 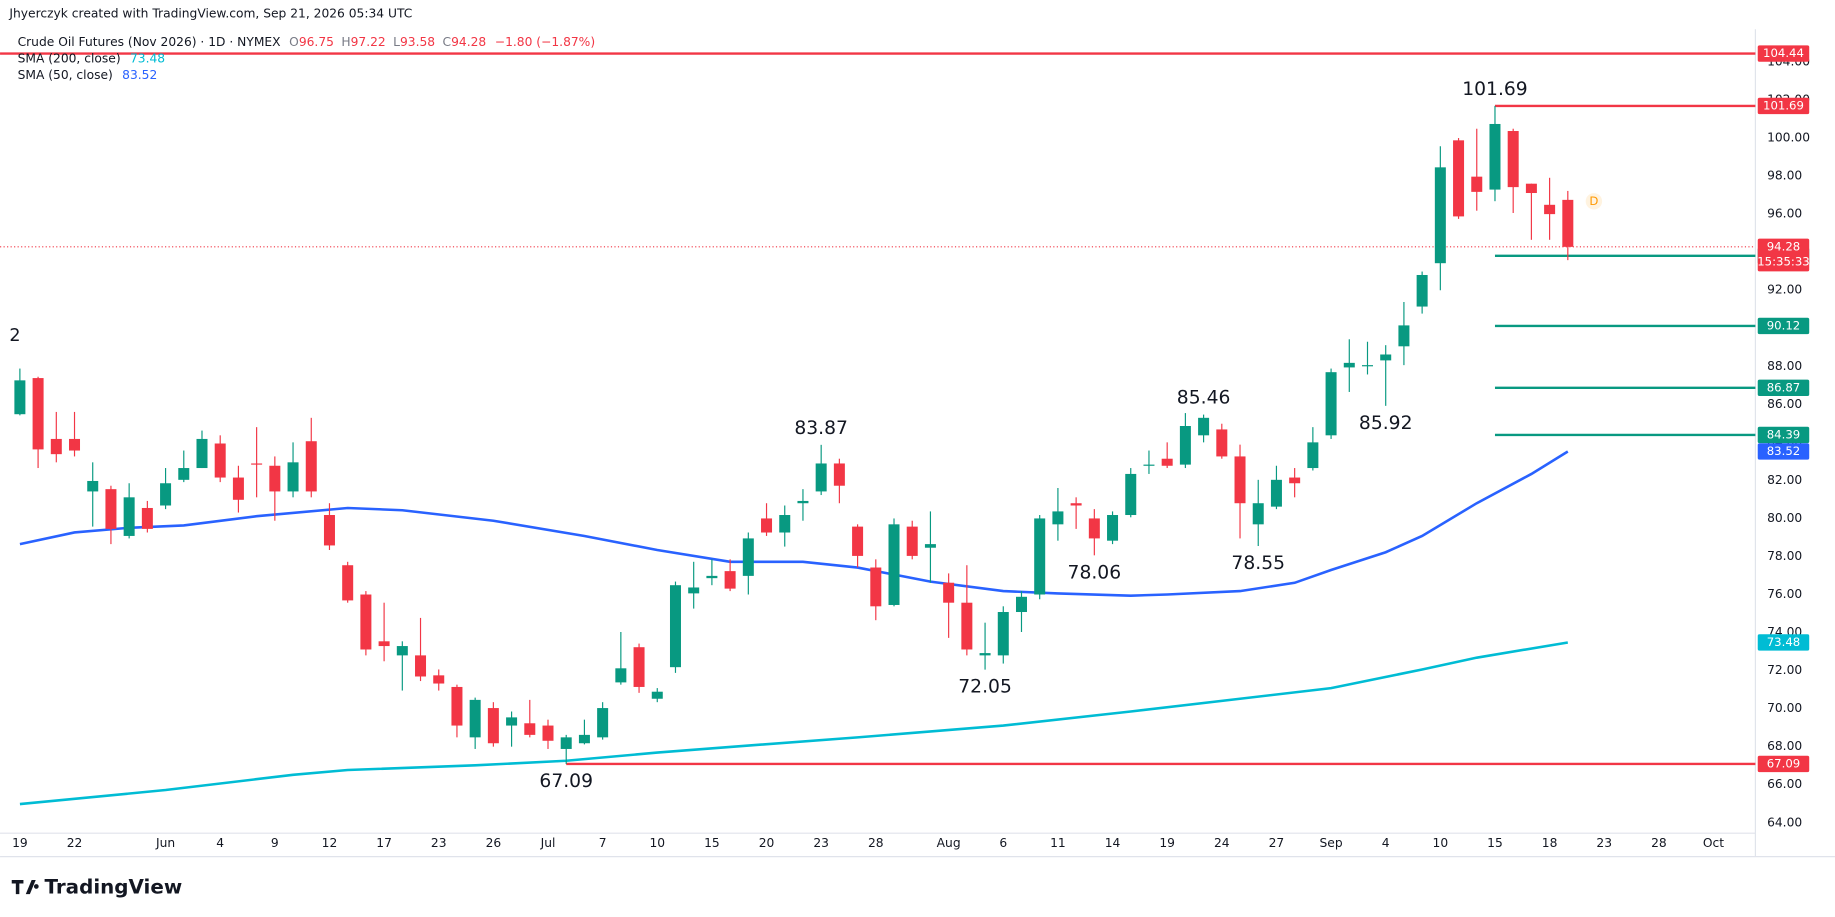 I want to click on sma-label: 73.48, so click(x=1783, y=642).